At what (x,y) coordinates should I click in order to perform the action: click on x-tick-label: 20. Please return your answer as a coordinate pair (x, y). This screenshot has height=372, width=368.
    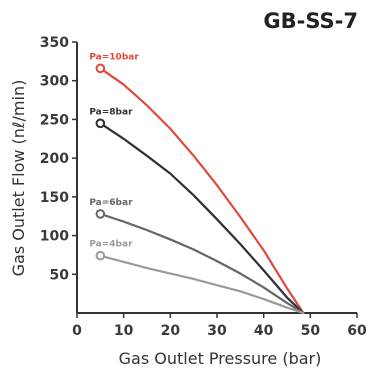
    Looking at the image, I should click on (171, 331).